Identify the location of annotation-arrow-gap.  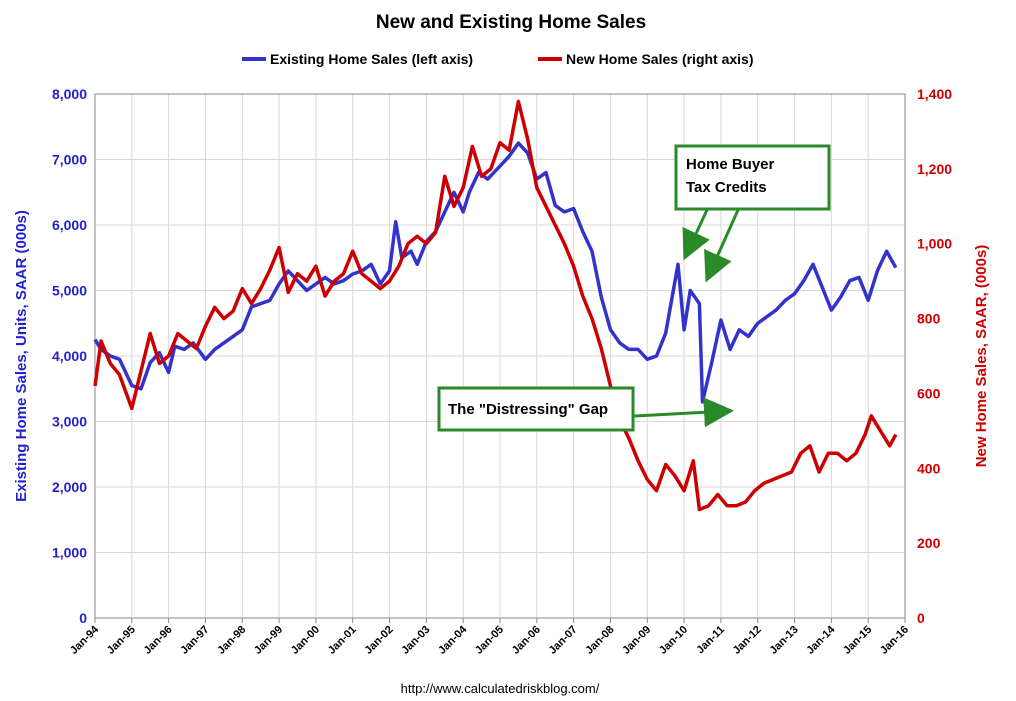
(683, 412).